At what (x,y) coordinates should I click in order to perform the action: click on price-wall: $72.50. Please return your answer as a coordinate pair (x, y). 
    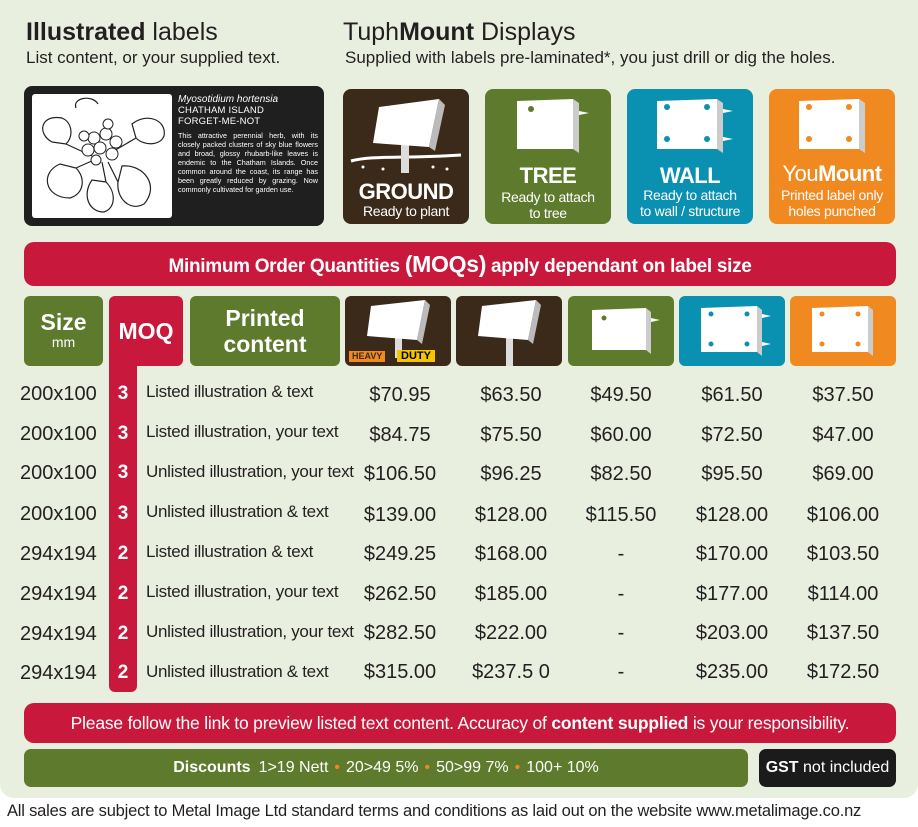
    Looking at the image, I should click on (732, 435).